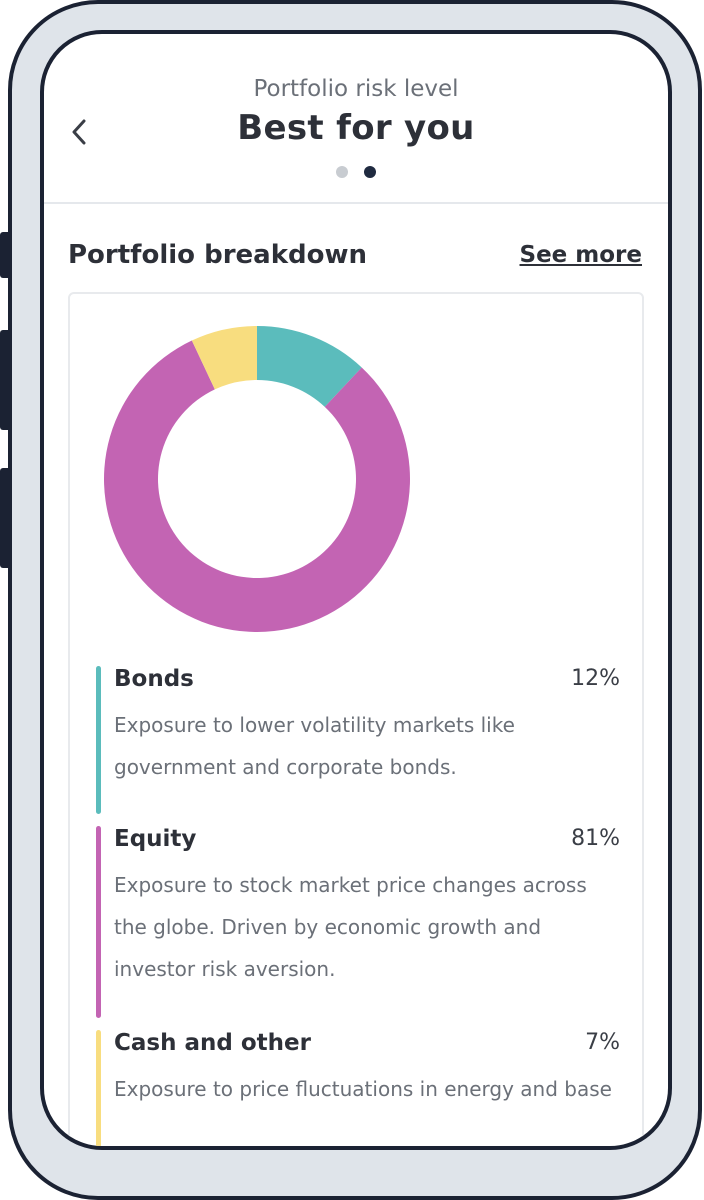 The width and height of the screenshot is (704, 1200). What do you see at coordinates (309, 366) in the screenshot?
I see `donut-slice-bonds` at bounding box center [309, 366].